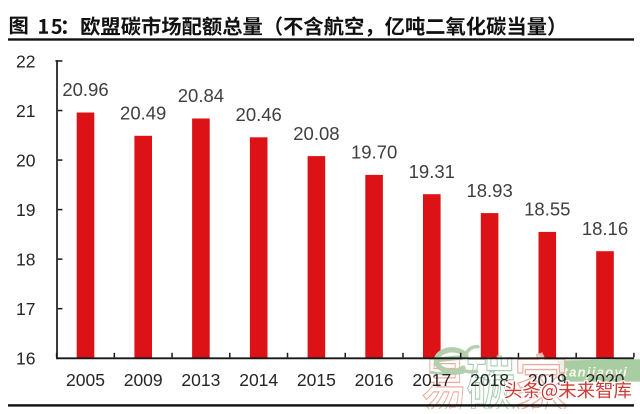 The width and height of the screenshot is (640, 414). I want to click on svg-text: 20.84, so click(201, 95).